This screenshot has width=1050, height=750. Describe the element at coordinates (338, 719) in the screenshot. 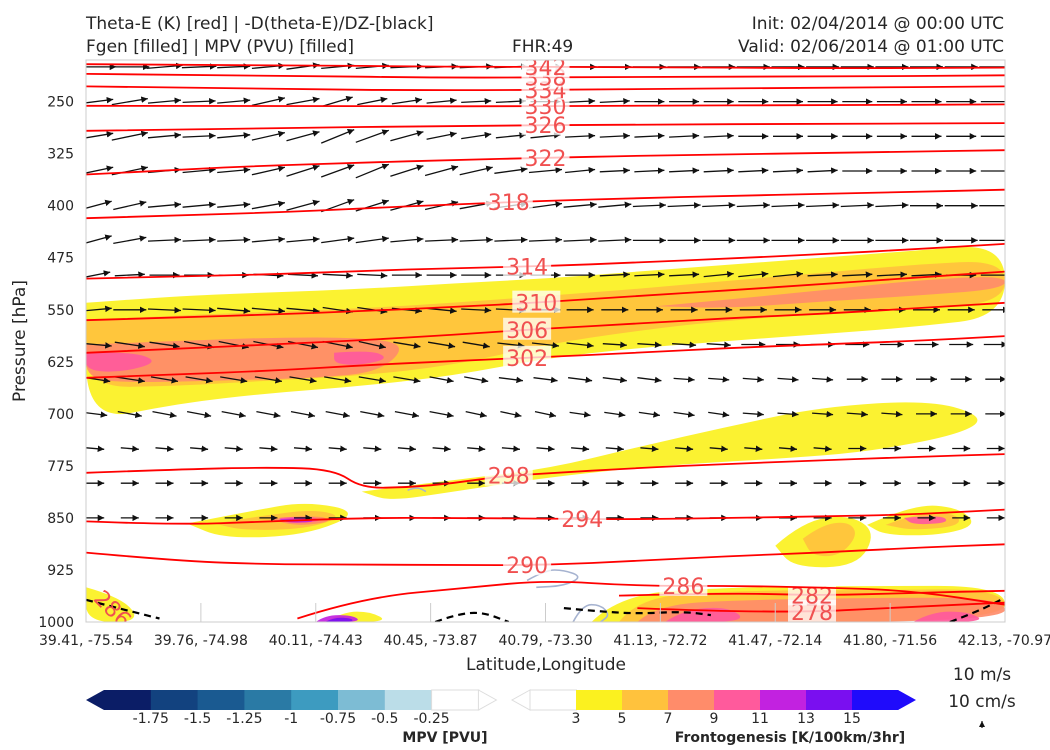

I see `mpv-colorbar-tick: -0.75` at that location.